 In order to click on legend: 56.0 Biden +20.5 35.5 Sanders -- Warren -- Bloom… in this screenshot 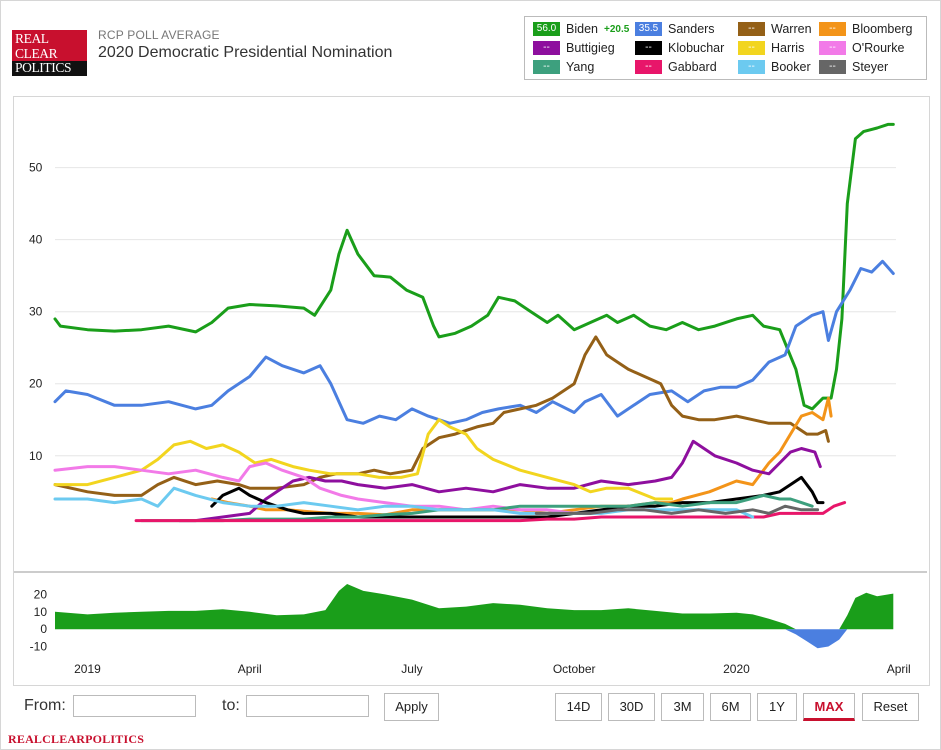, I will do `click(725, 48)`.